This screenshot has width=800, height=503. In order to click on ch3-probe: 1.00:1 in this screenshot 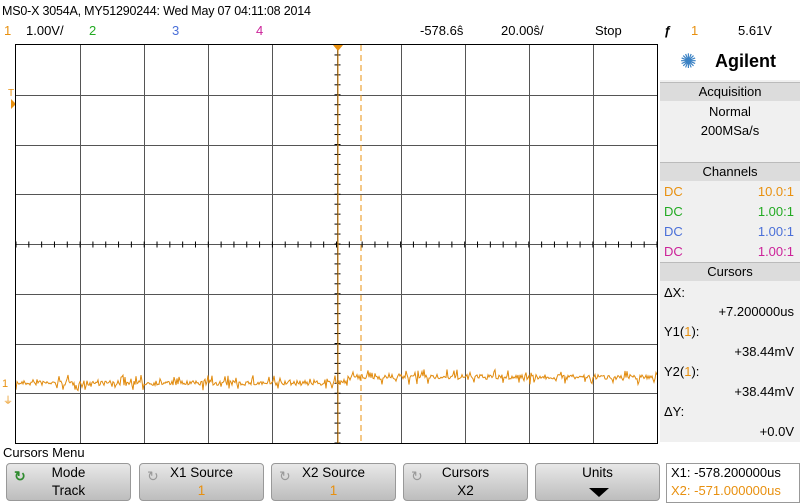, I will do `click(775, 231)`.